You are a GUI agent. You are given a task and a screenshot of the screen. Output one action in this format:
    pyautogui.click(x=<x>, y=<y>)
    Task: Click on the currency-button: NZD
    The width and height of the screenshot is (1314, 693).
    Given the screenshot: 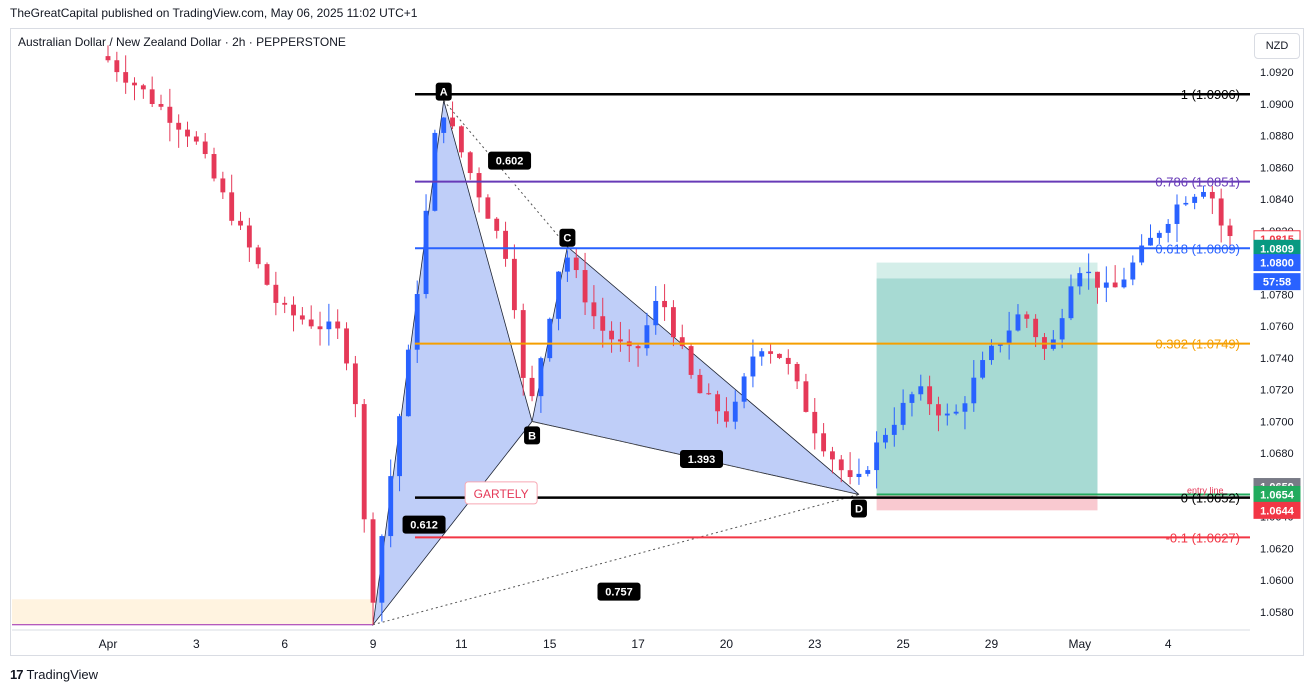 What is the action you would take?
    pyautogui.click(x=1277, y=46)
    